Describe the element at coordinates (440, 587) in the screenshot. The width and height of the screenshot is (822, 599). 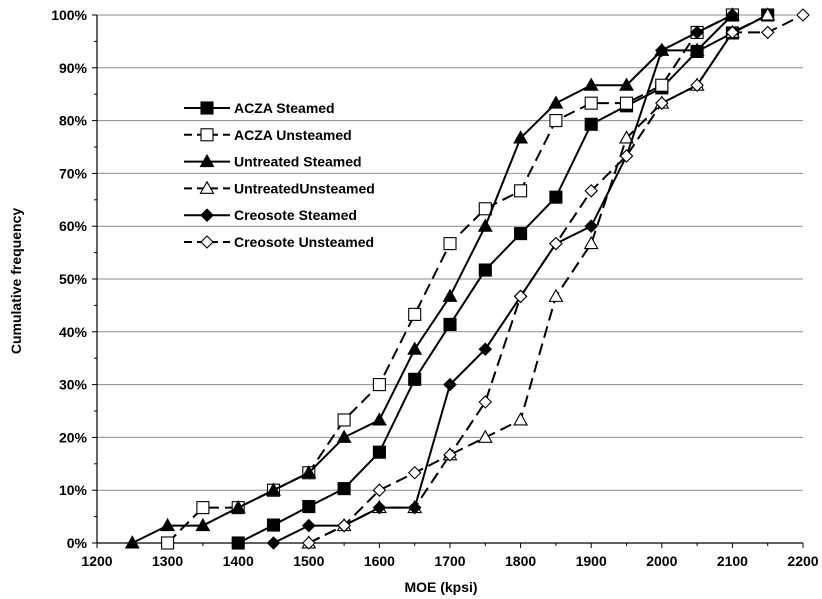
I see `x-axis-title: MOE (kpsi)` at that location.